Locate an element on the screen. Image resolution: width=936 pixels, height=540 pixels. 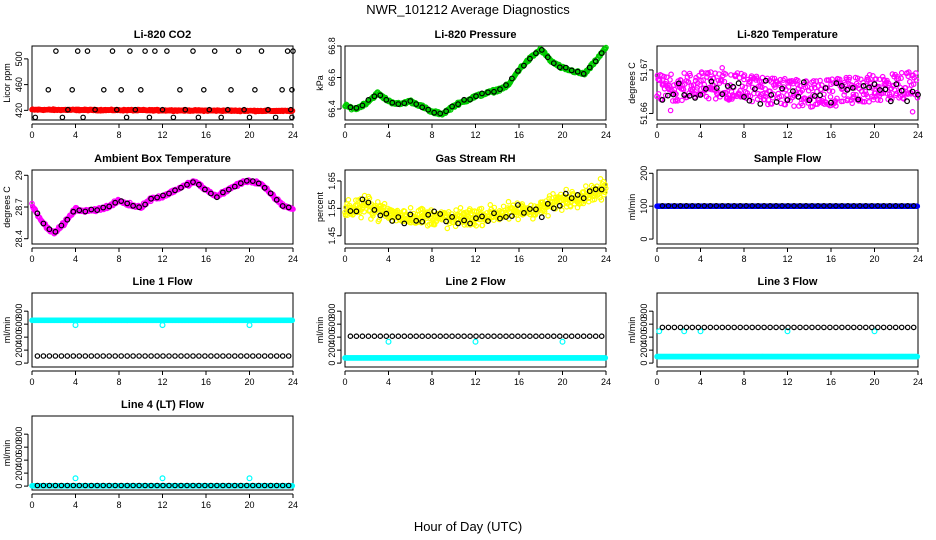
y-tick-label: 1.65 is located at coordinates (332, 181).